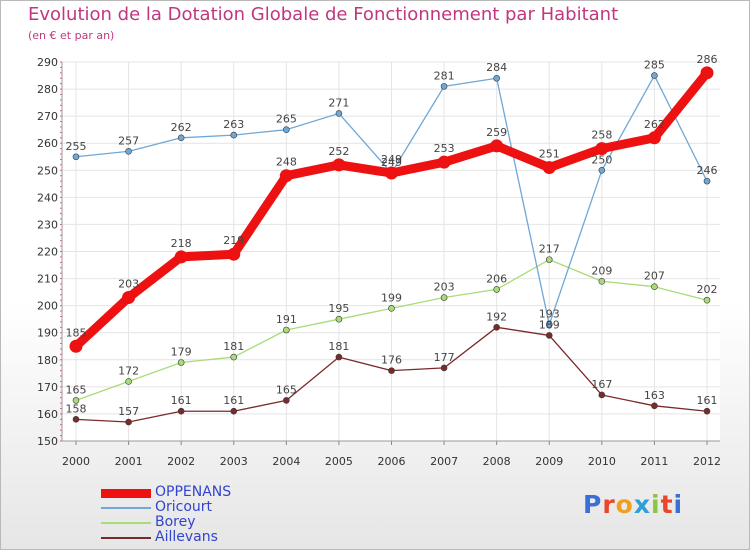 The image size is (750, 550). I want to click on data-label-oricourt: 255, so click(76, 146).